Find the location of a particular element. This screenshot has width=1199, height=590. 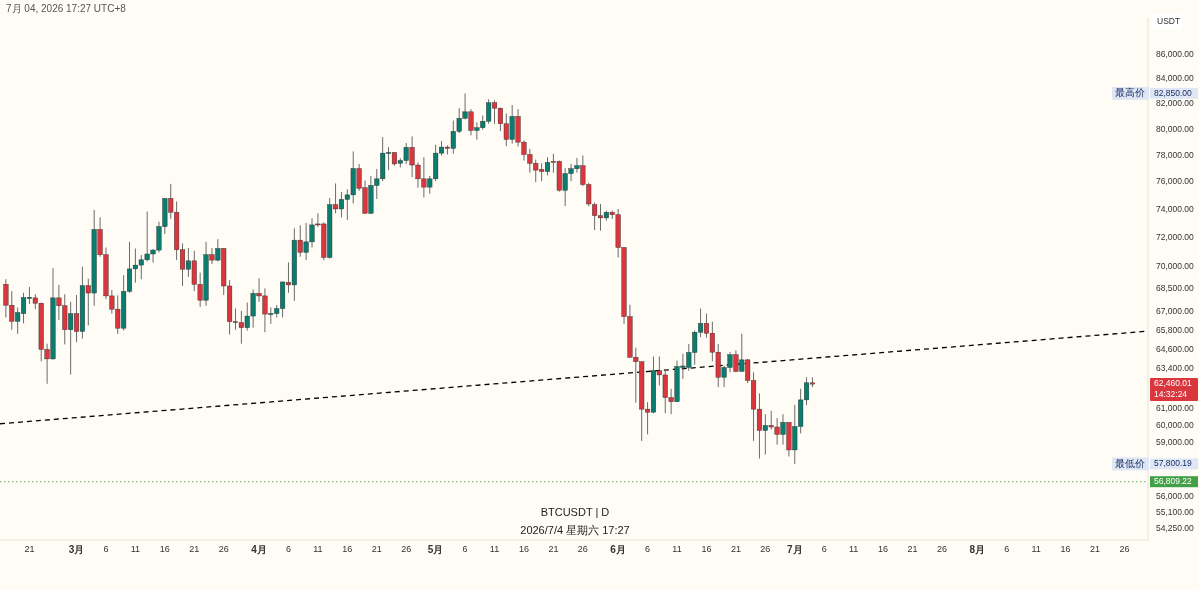

x-tick-label: 8月 is located at coordinates (977, 549).